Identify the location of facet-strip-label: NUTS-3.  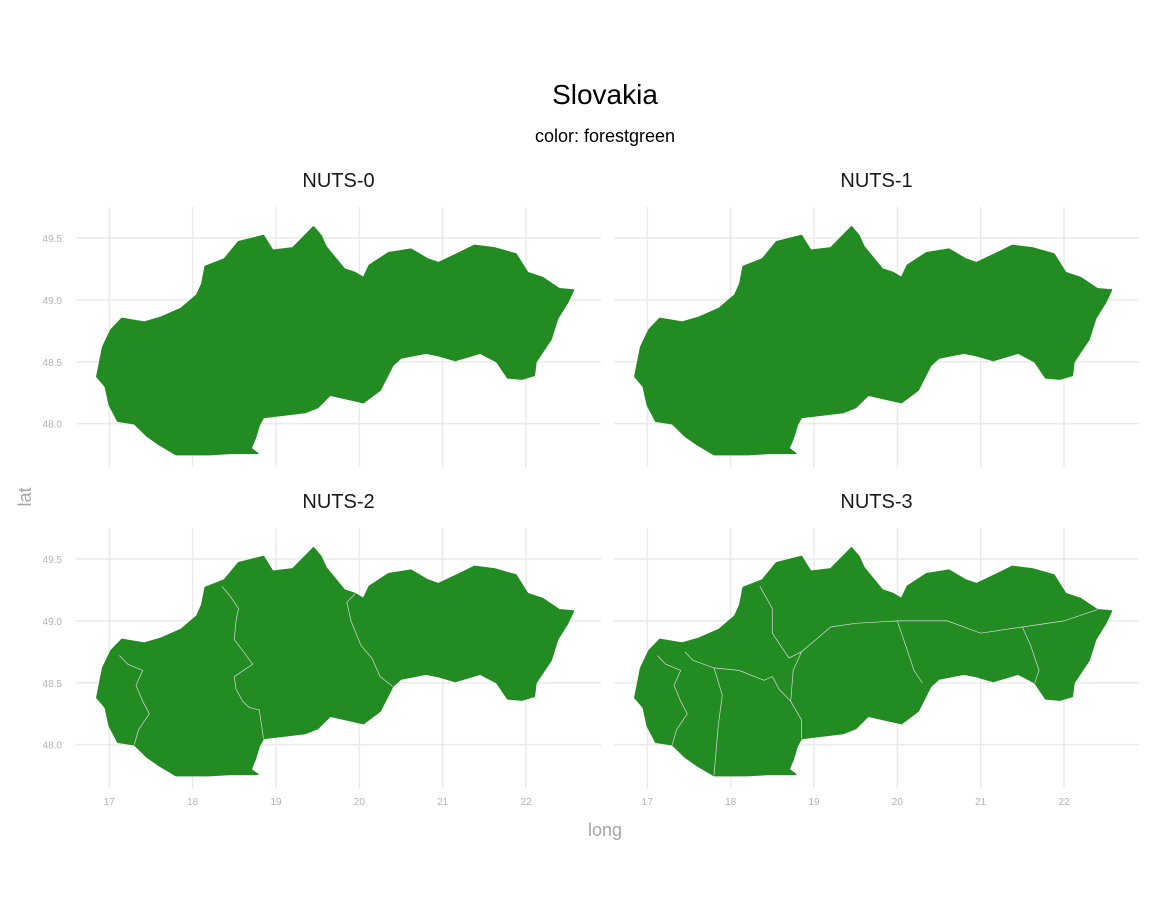
(876, 502).